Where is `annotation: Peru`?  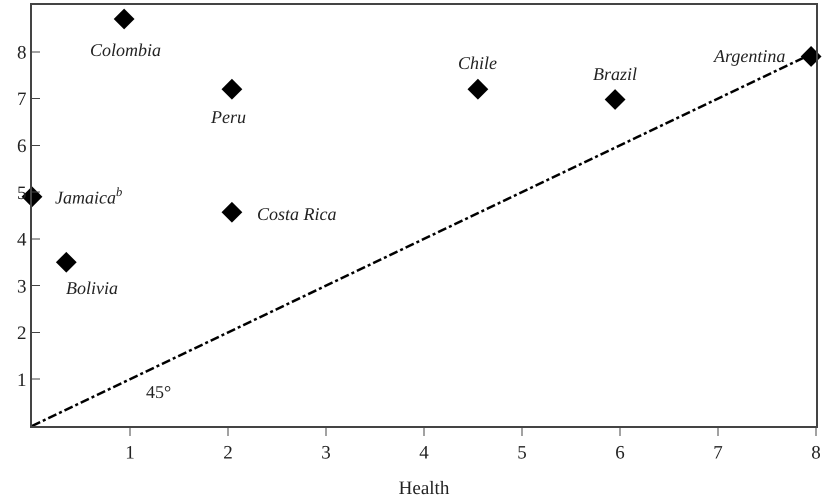 annotation: Peru is located at coordinates (228, 117).